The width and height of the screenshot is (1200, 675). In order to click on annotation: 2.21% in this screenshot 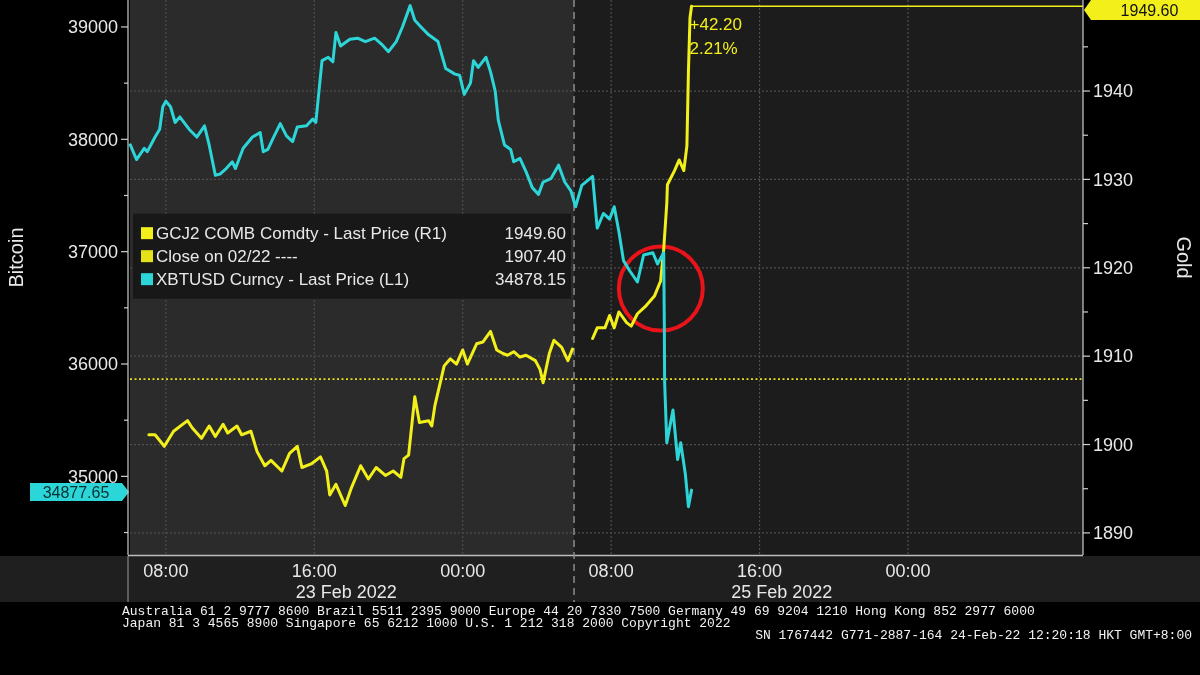, I will do `click(713, 49)`.